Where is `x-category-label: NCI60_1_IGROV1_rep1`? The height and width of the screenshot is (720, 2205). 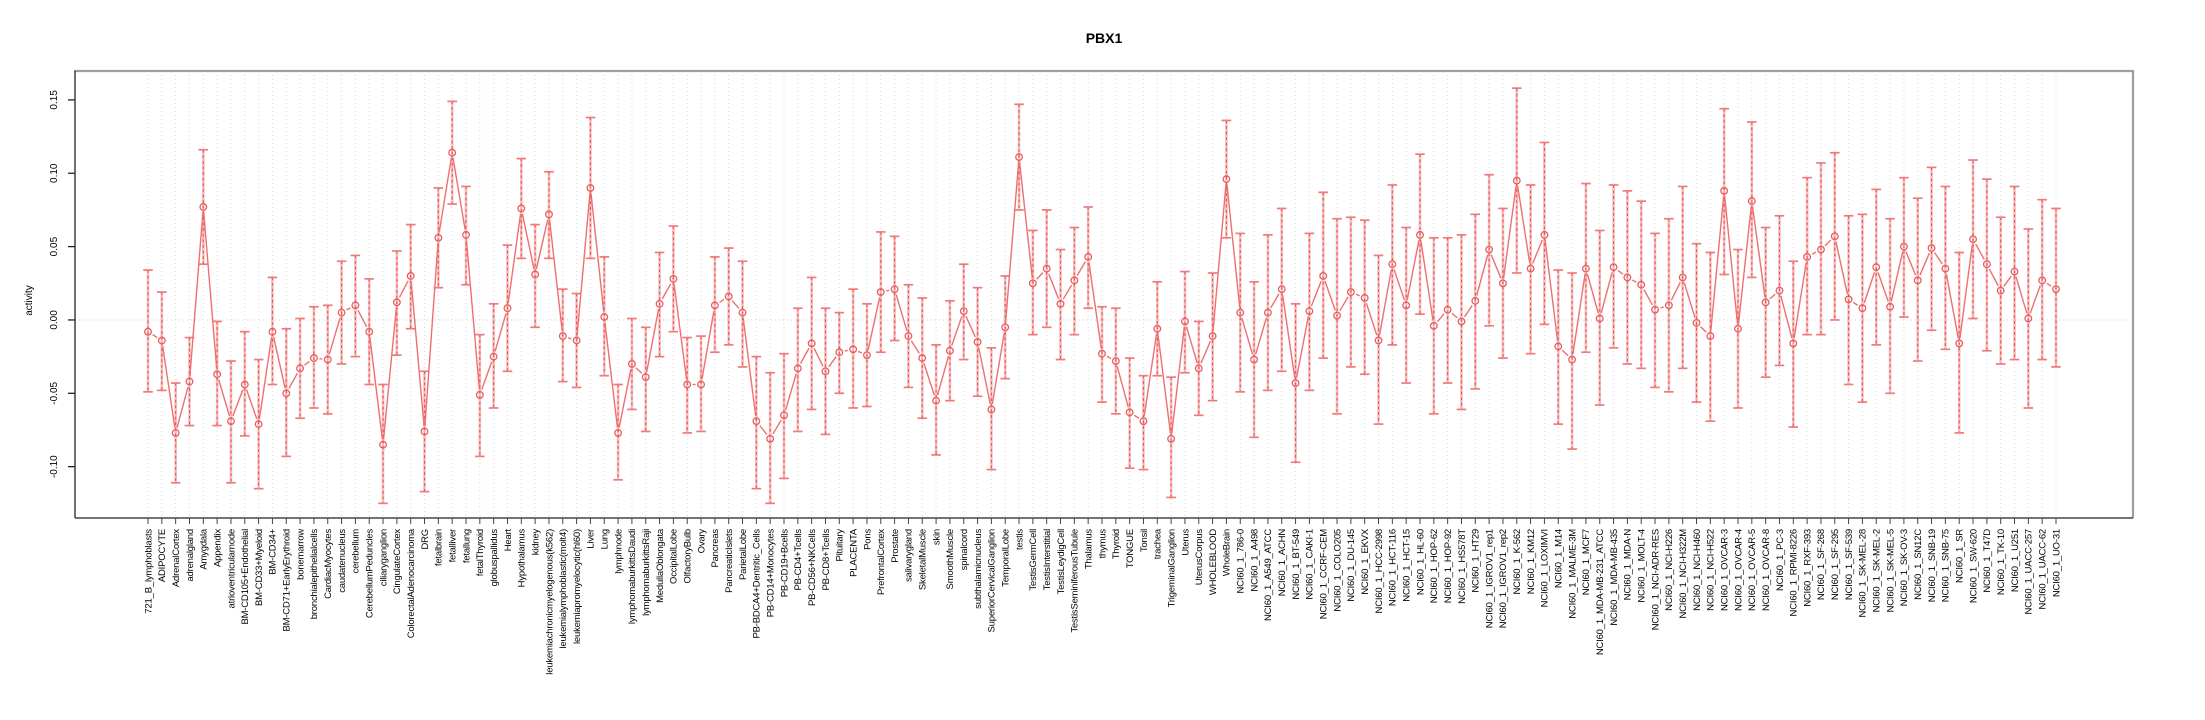
x-category-label: NCI60_1_IGROV1_rep1 is located at coordinates (1489, 578).